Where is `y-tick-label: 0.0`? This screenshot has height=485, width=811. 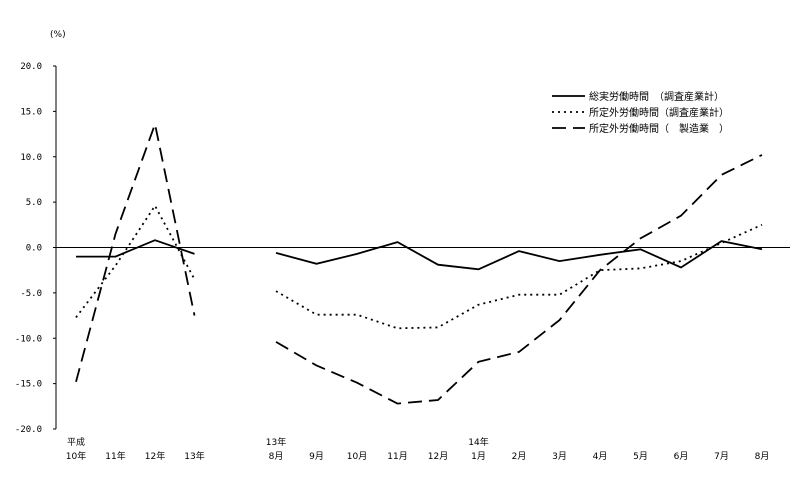 y-tick-label: 0.0 is located at coordinates (34, 249).